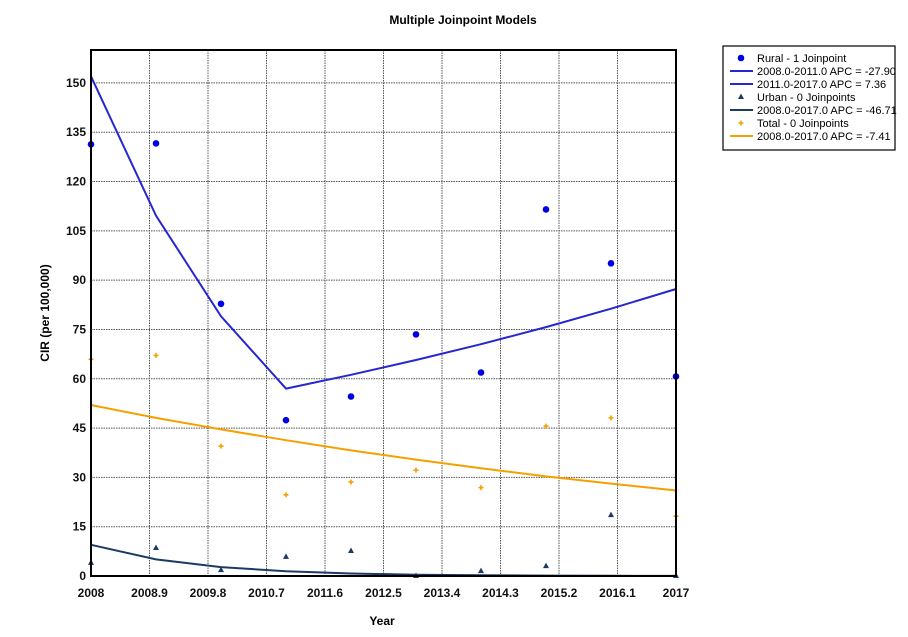  I want to click on y-tick-label: 150, so click(76, 83).